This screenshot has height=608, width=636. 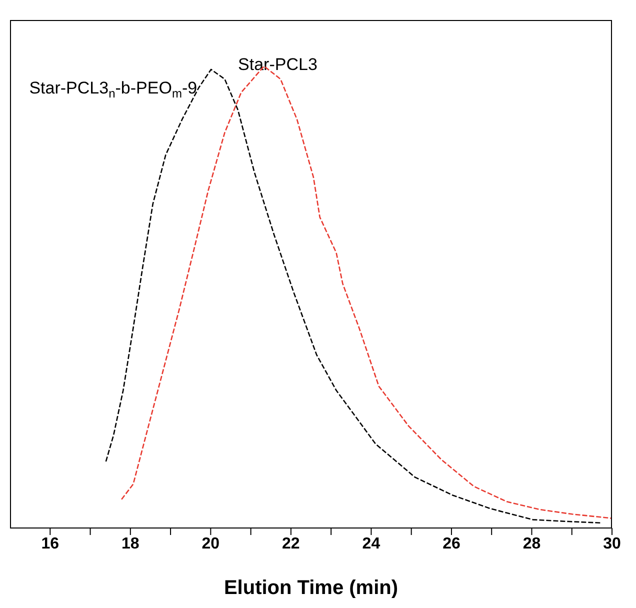 What do you see at coordinates (371, 543) in the screenshot?
I see `x-tick-label: 24` at bounding box center [371, 543].